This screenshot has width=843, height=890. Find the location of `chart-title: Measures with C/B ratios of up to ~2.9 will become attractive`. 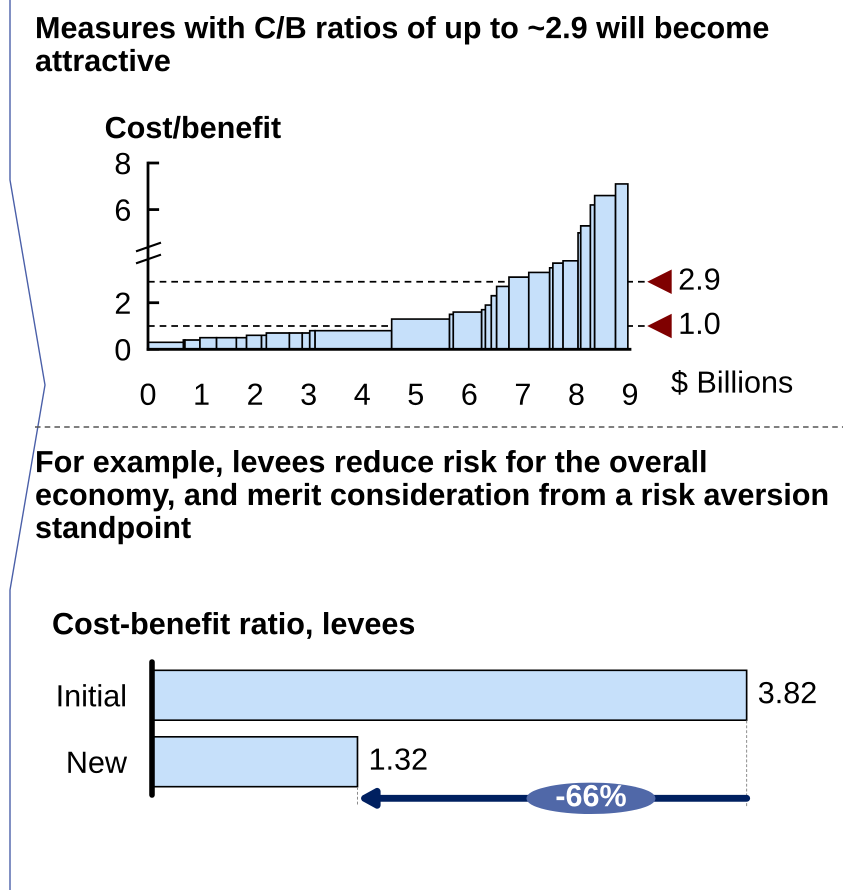

chart-title: Measures with C/B ratios of up to ~2.9 will become attractive is located at coordinates (402, 44).